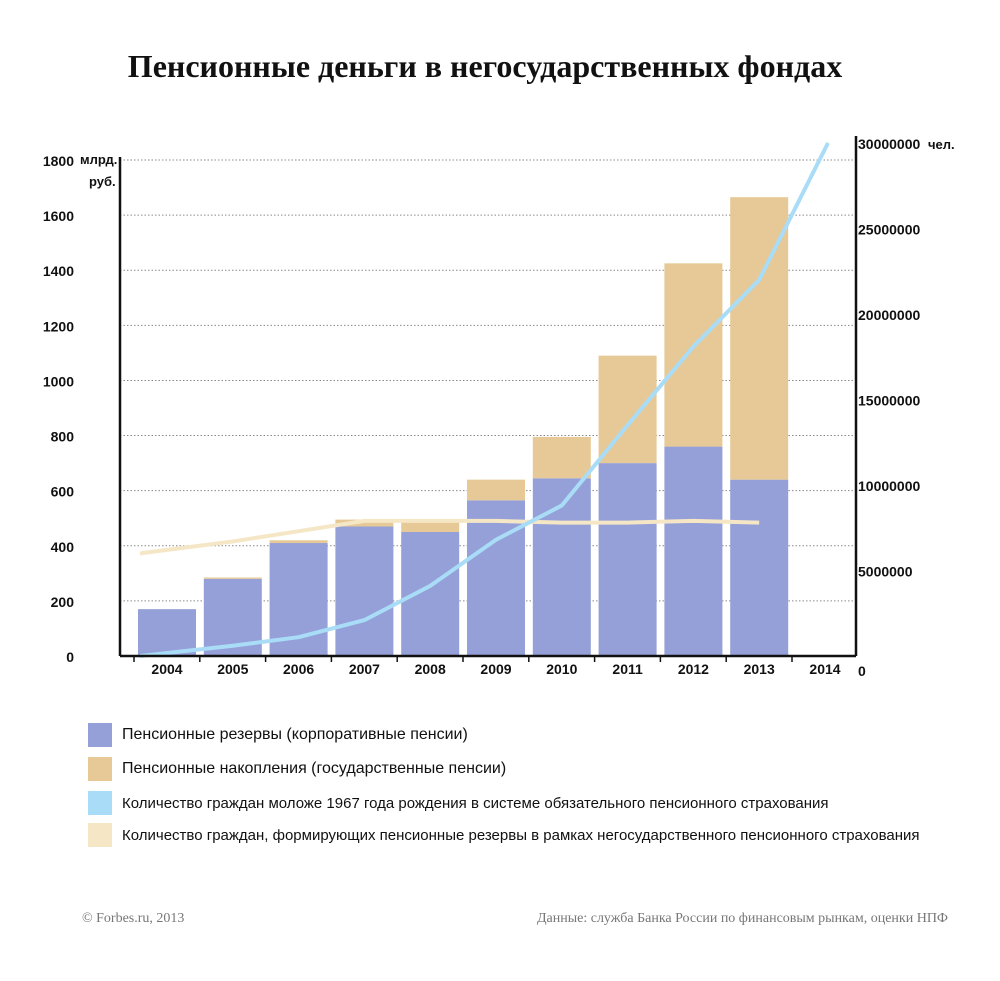  Describe the element at coordinates (885, 572) in the screenshot. I see `right-tick-label: 5000000` at that location.